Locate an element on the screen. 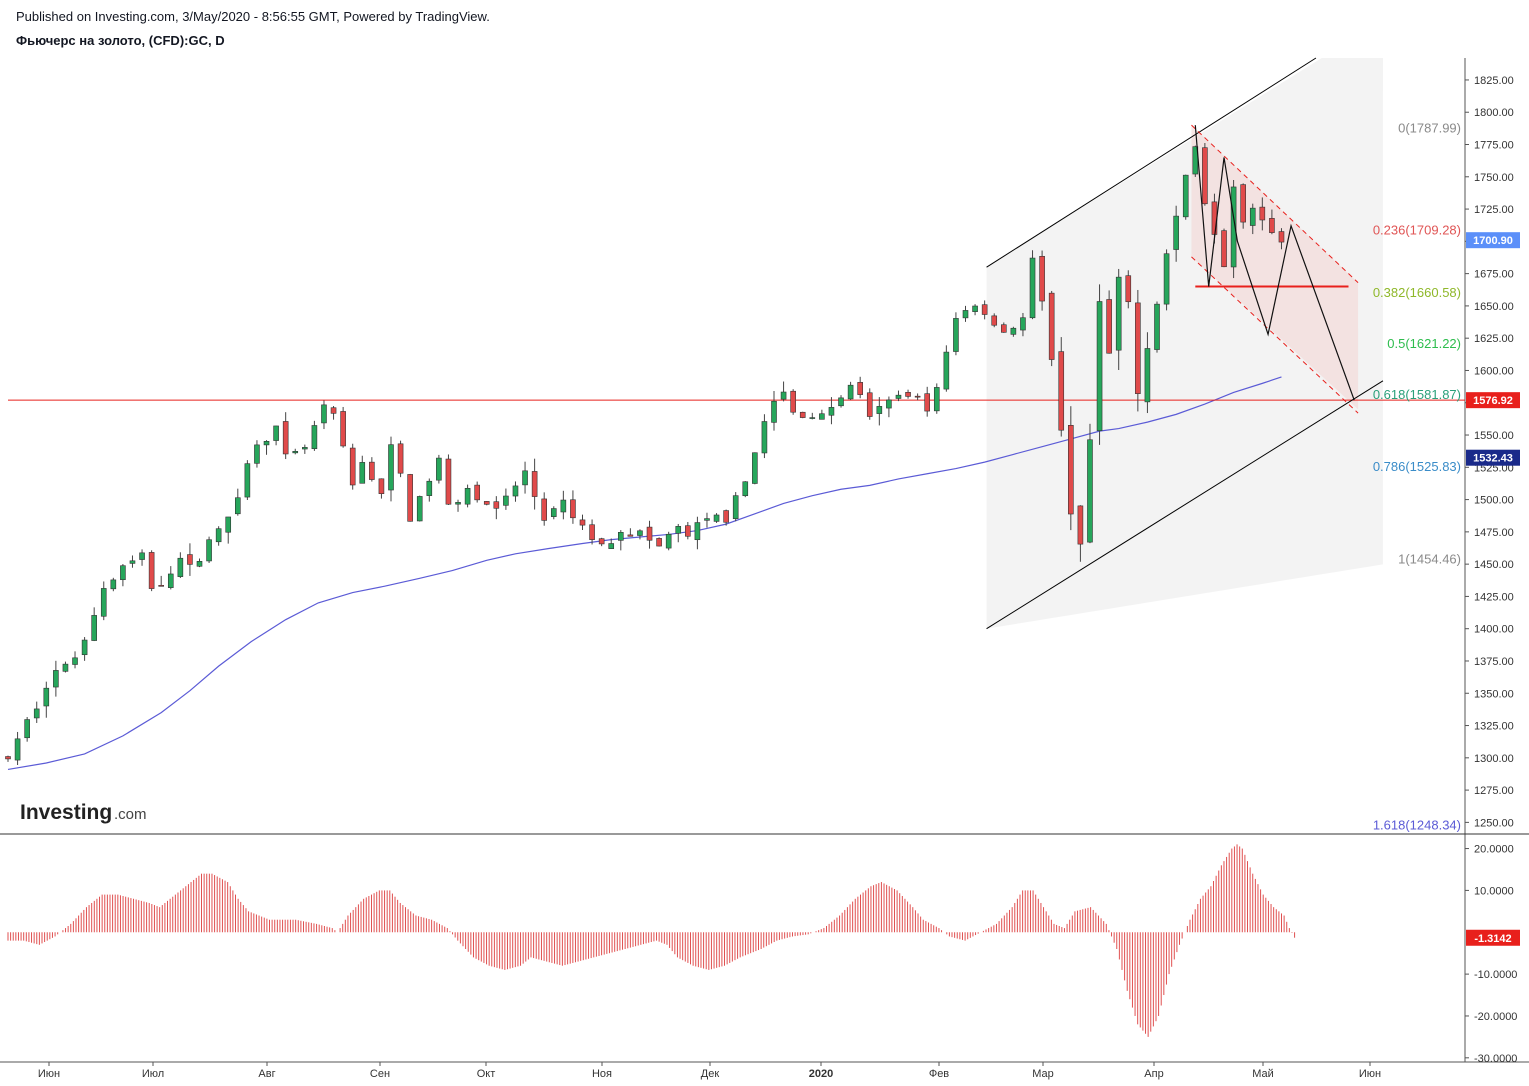  time-axis: Июн Июл Авг Сен Окт Ноя Дек 2020 Фев Мар Апр Май Июн is located at coordinates (709, 1071).